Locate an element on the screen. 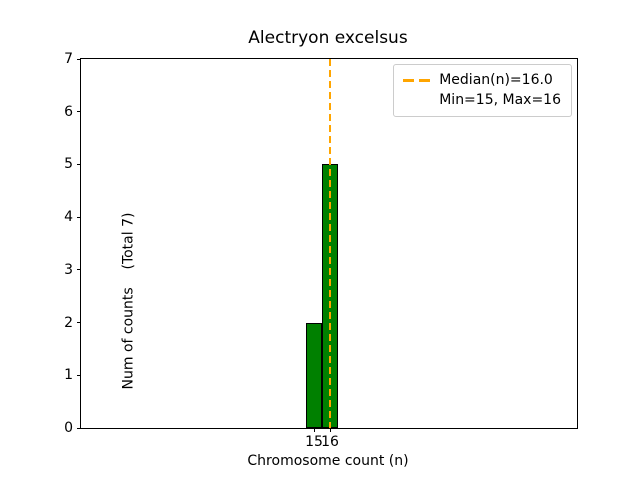  x-tick-label: 15 is located at coordinates (314, 442).